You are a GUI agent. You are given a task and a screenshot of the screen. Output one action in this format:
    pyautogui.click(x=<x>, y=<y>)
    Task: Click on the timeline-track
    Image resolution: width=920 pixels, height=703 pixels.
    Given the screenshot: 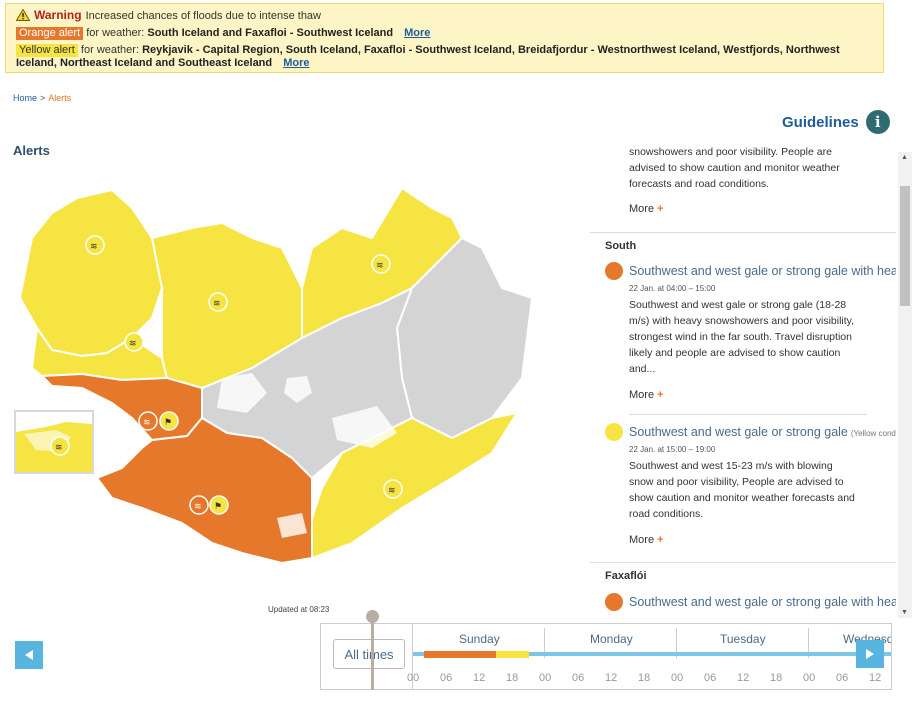 What is the action you would take?
    pyautogui.click(x=652, y=654)
    